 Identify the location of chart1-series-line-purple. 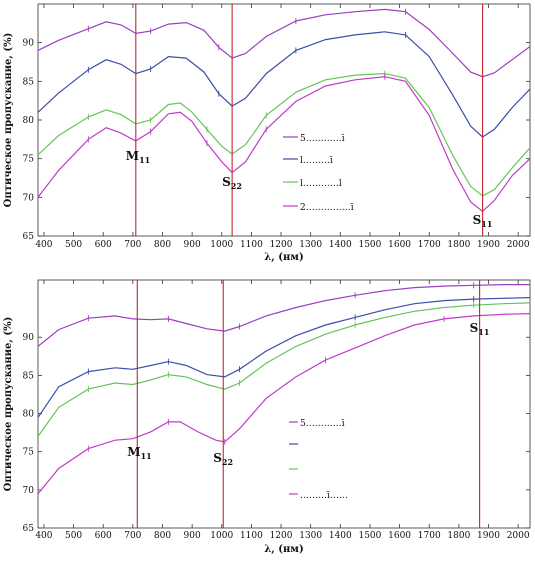
(284, 43).